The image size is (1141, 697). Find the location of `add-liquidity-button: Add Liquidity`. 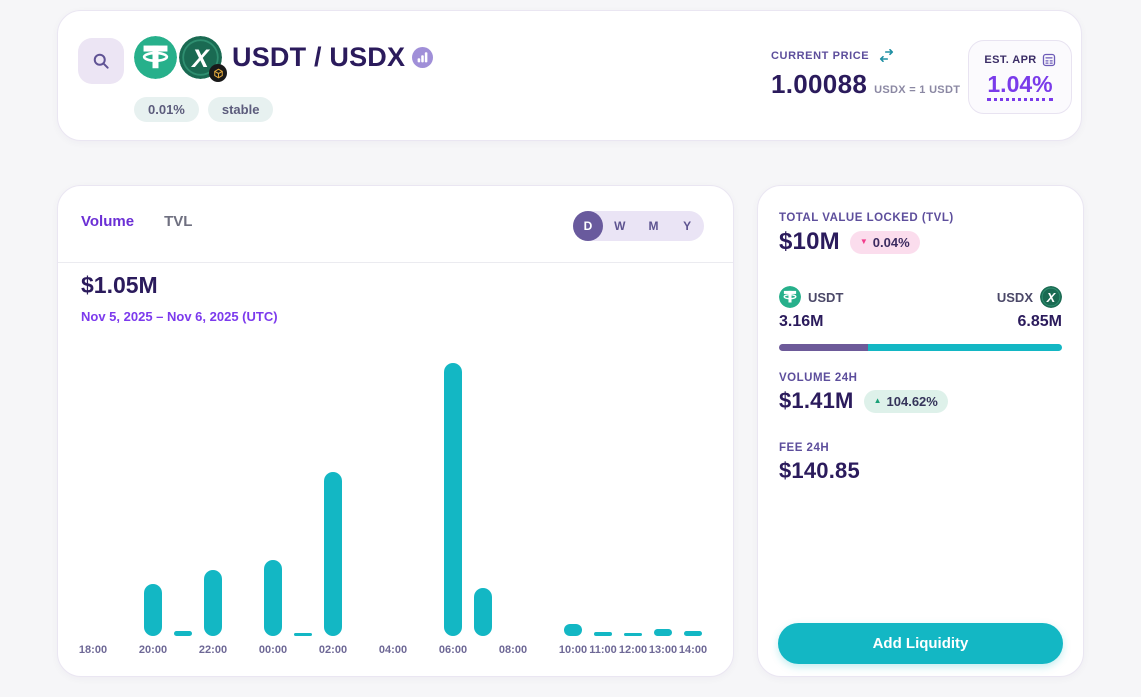

add-liquidity-button: Add Liquidity is located at coordinates (920, 643).